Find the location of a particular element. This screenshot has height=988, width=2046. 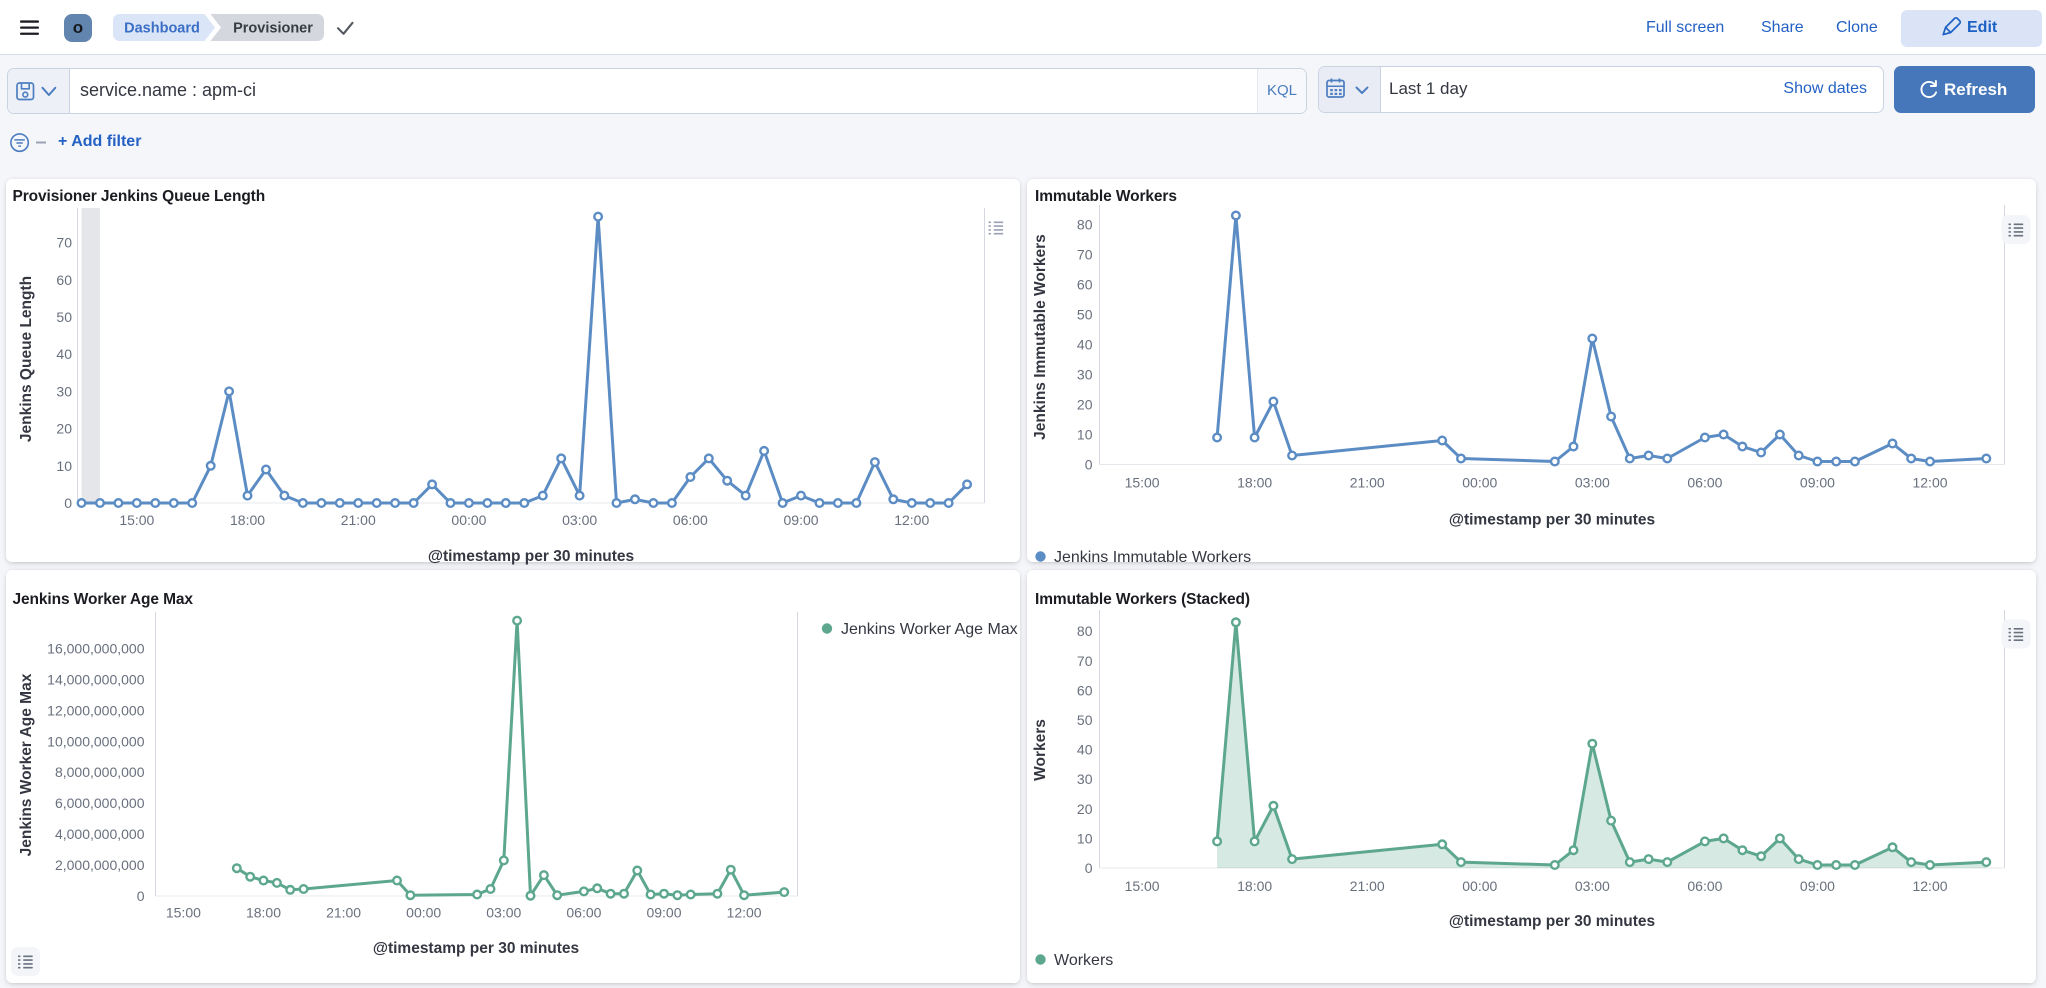

svg-text: 16,000,000,000 is located at coordinates (96, 648).